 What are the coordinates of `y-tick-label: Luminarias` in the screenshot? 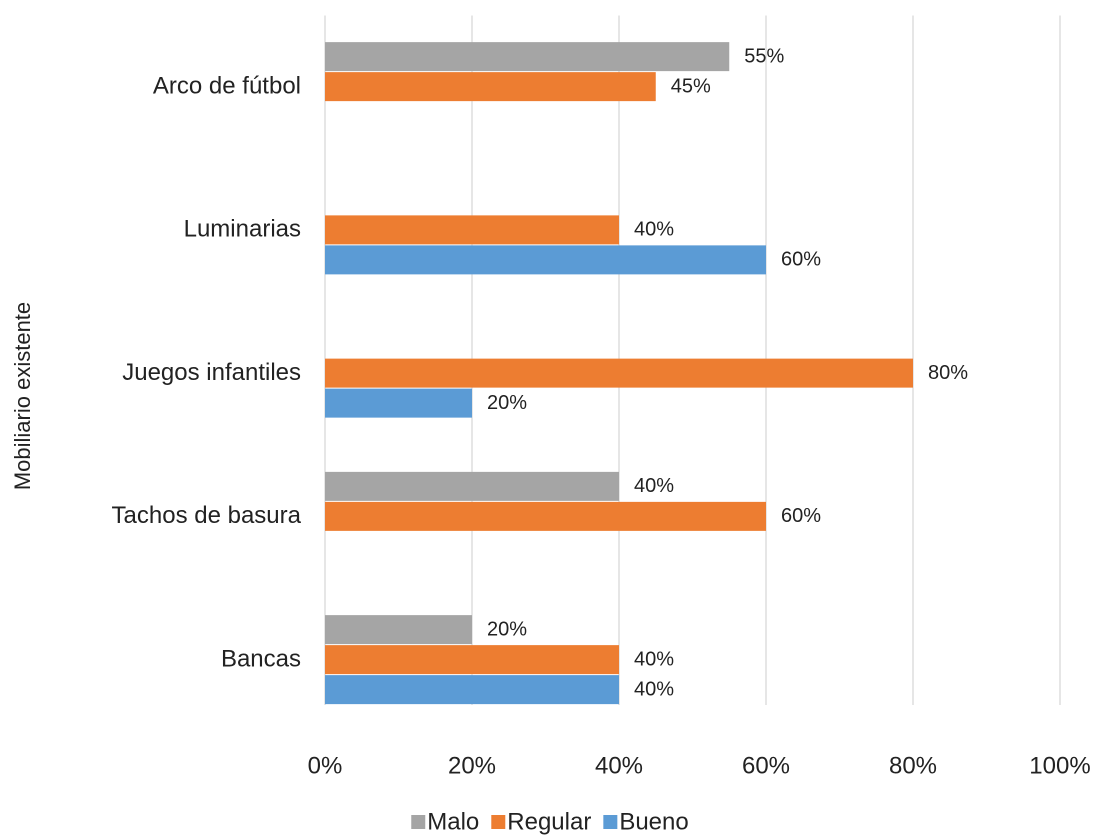 It's located at (242, 229).